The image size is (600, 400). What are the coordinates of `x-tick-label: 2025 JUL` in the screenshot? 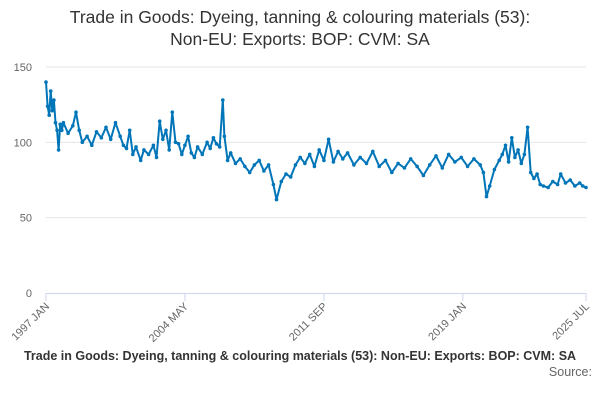 It's located at (571, 322).